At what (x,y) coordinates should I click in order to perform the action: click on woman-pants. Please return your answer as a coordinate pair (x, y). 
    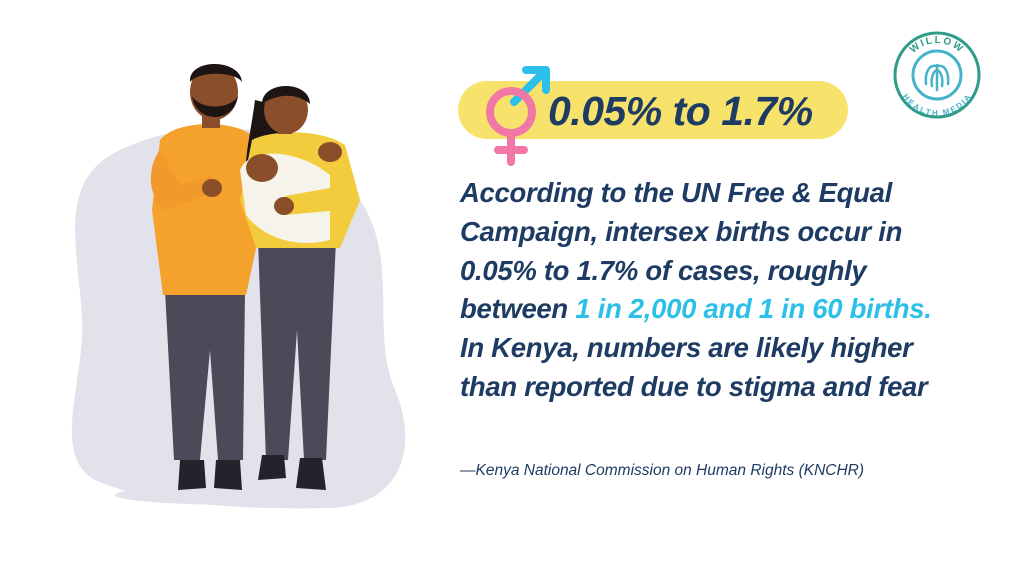
    Looking at the image, I should click on (297, 350).